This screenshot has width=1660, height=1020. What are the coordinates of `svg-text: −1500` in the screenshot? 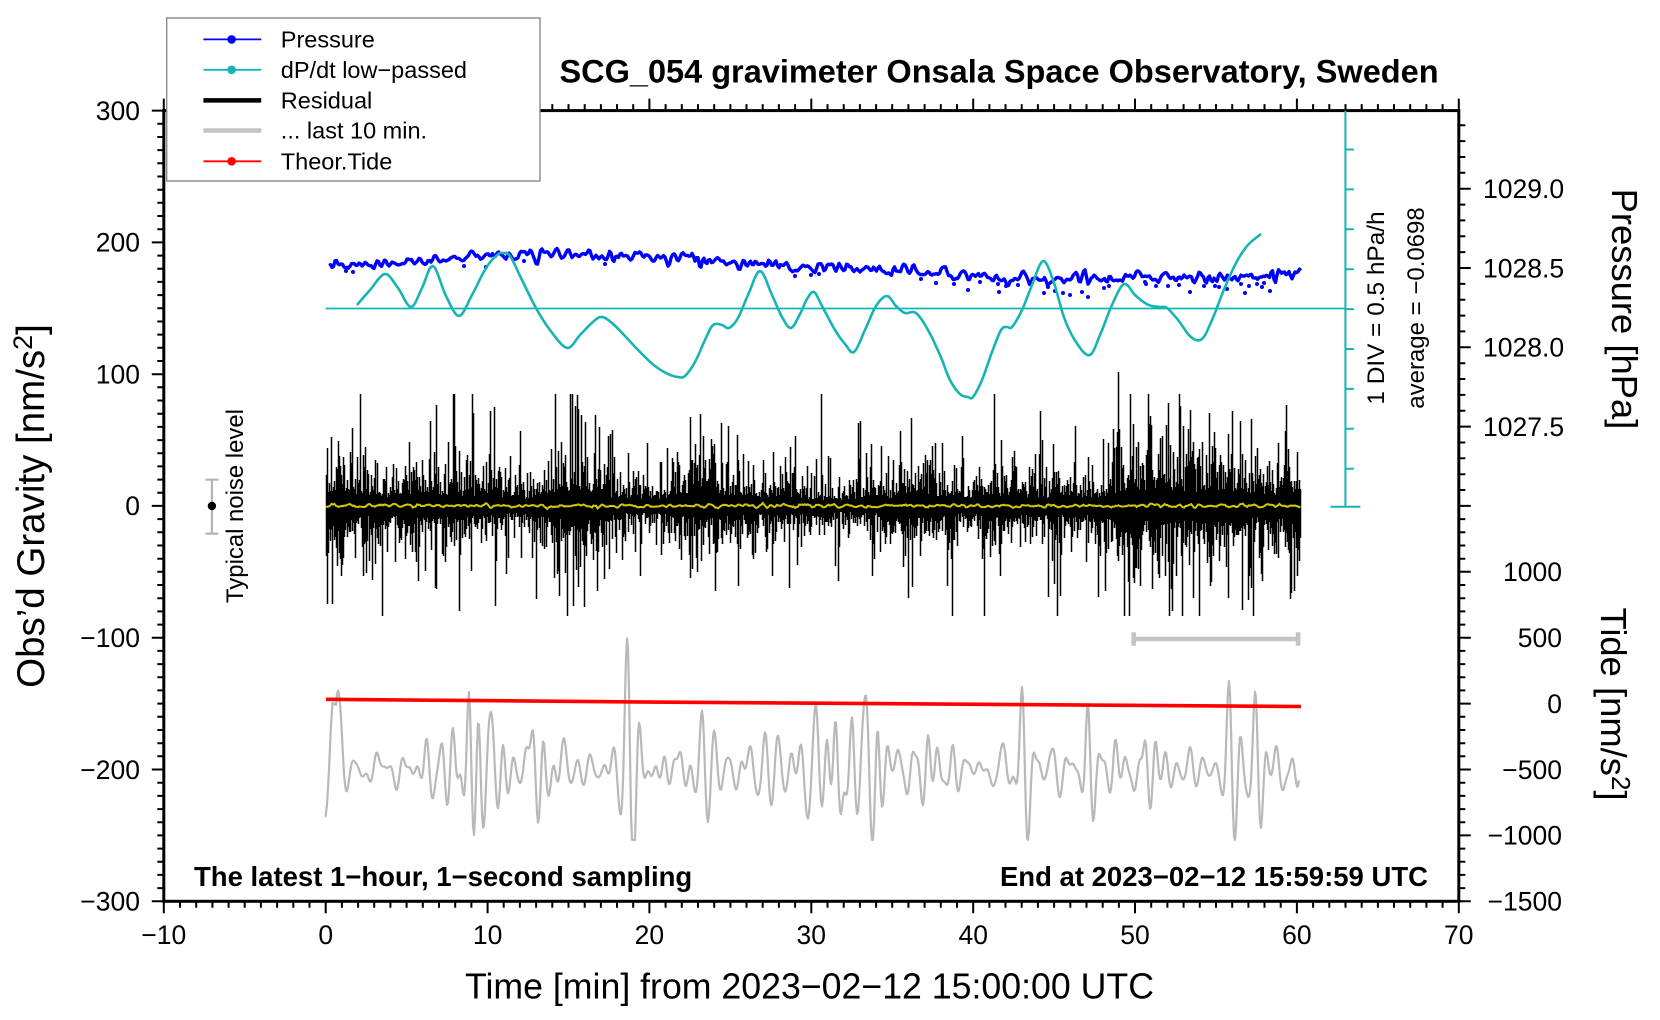 It's located at (1525, 902).